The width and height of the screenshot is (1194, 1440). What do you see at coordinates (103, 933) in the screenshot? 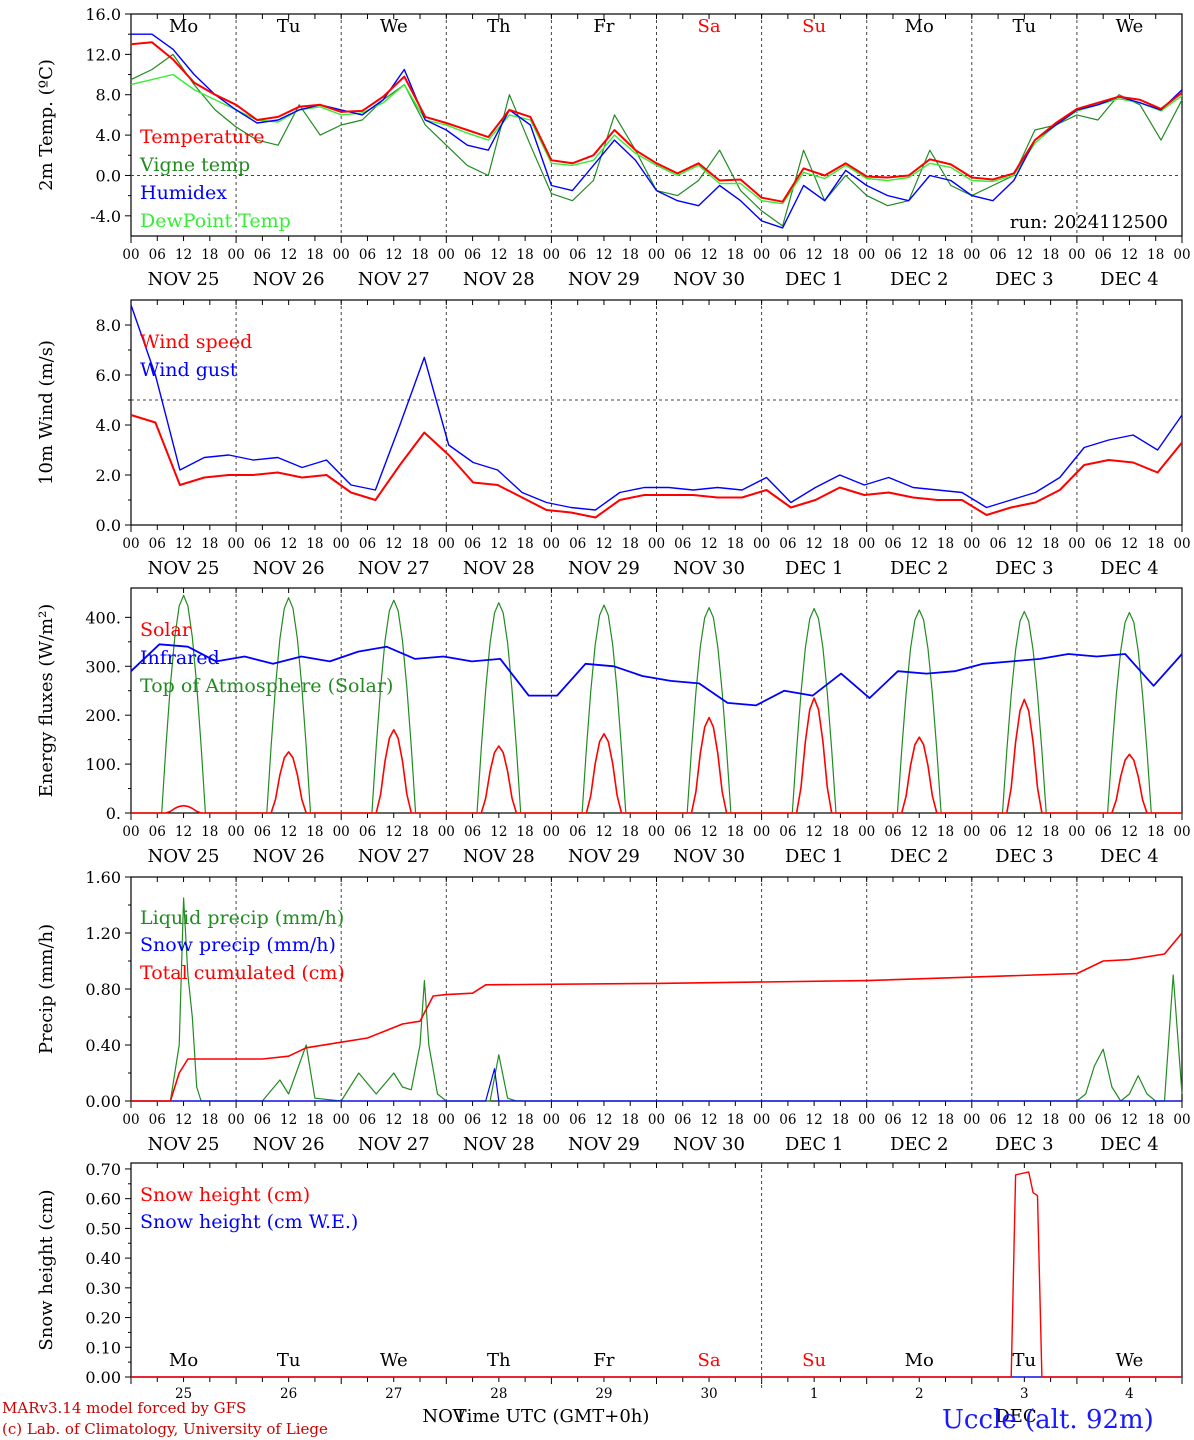
I see `y-tick-label: 1.20` at bounding box center [103, 933].